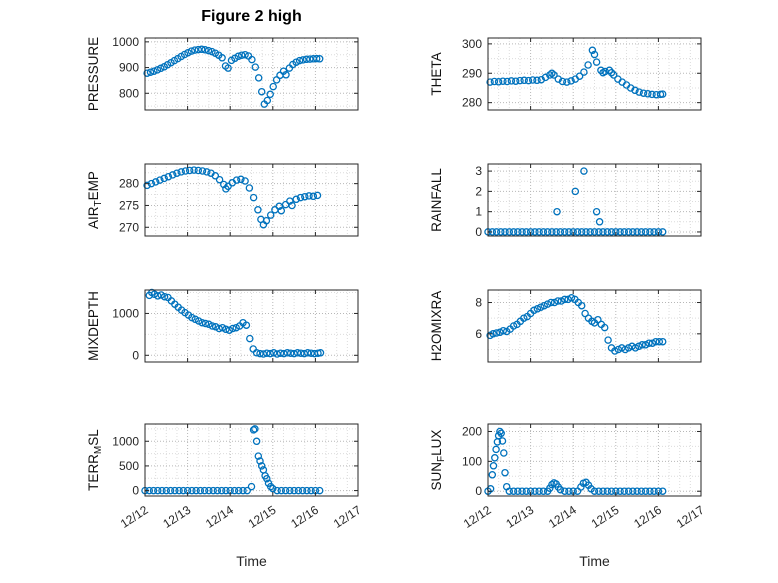 The image size is (778, 583). What do you see at coordinates (95, 460) in the screenshot?
I see `ylabel-terrmsl: TERRMSL` at bounding box center [95, 460].